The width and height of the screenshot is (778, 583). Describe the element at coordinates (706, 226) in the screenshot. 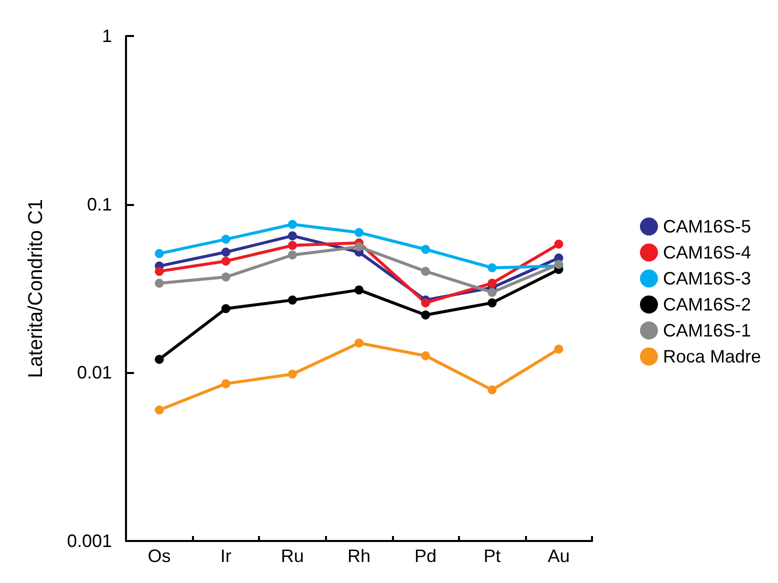

I see `legend-label: CAM16S-5` at that location.